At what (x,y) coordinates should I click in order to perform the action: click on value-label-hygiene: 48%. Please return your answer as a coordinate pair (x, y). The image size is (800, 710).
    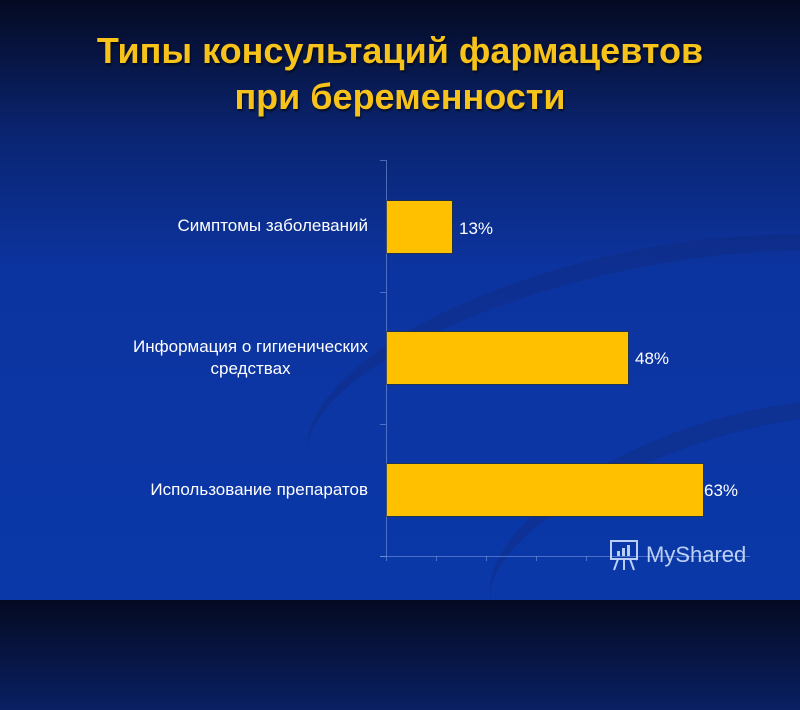
    Looking at the image, I should click on (652, 358).